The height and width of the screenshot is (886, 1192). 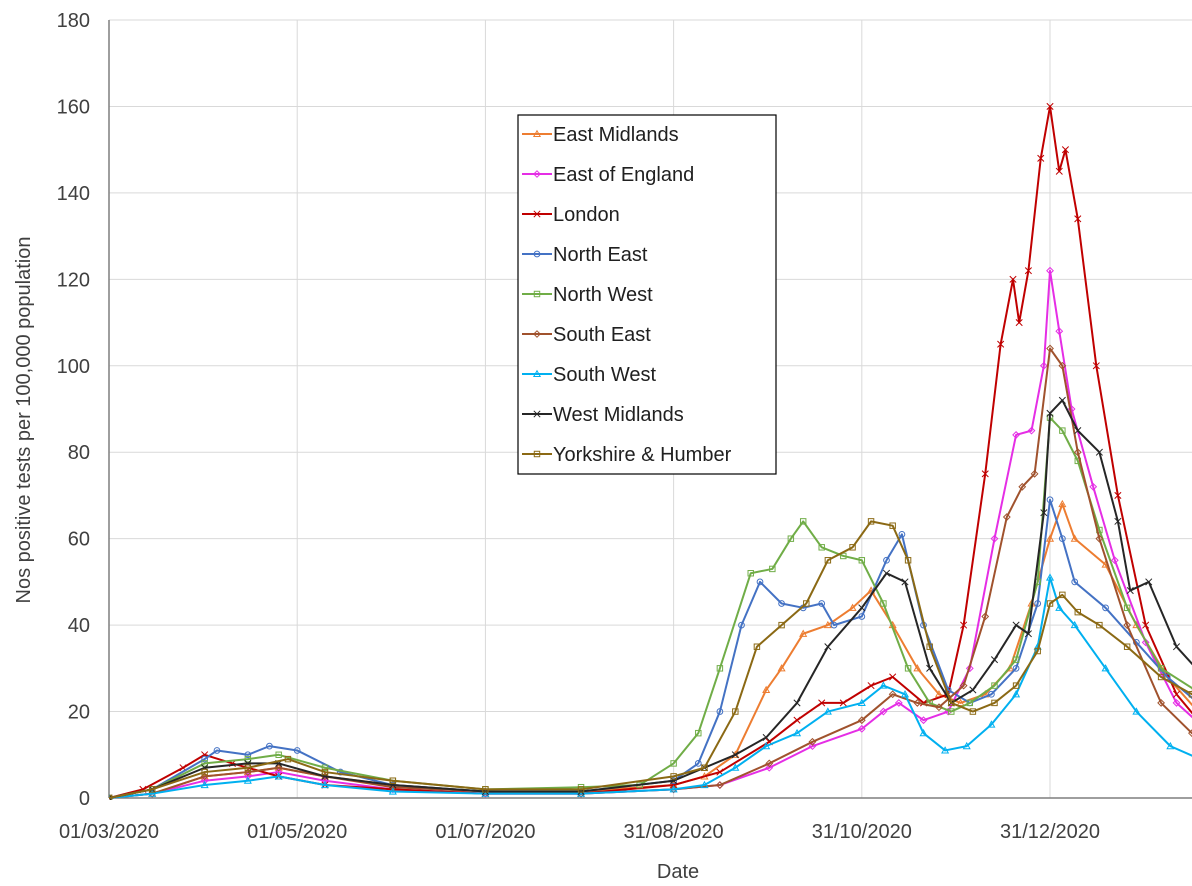 What do you see at coordinates (79, 540) in the screenshot?
I see `y-tick-label: 60` at bounding box center [79, 540].